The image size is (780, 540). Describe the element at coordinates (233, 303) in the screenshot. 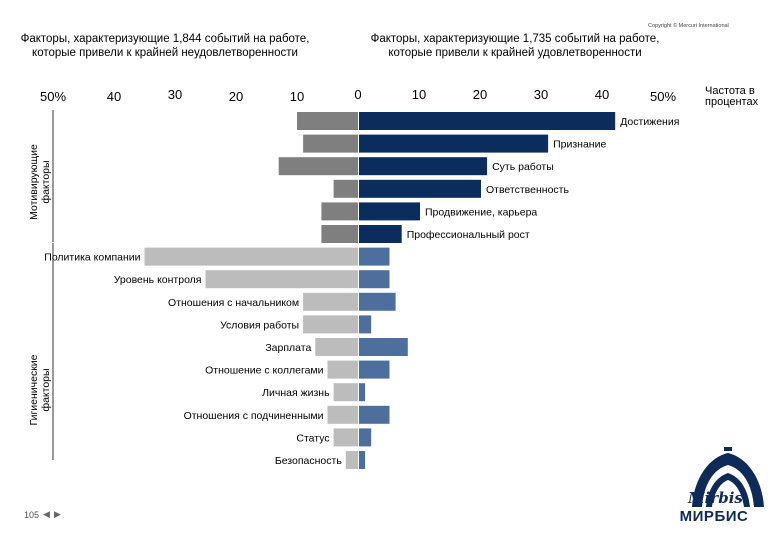

I see `factor-label: Отношения с начальником` at that location.